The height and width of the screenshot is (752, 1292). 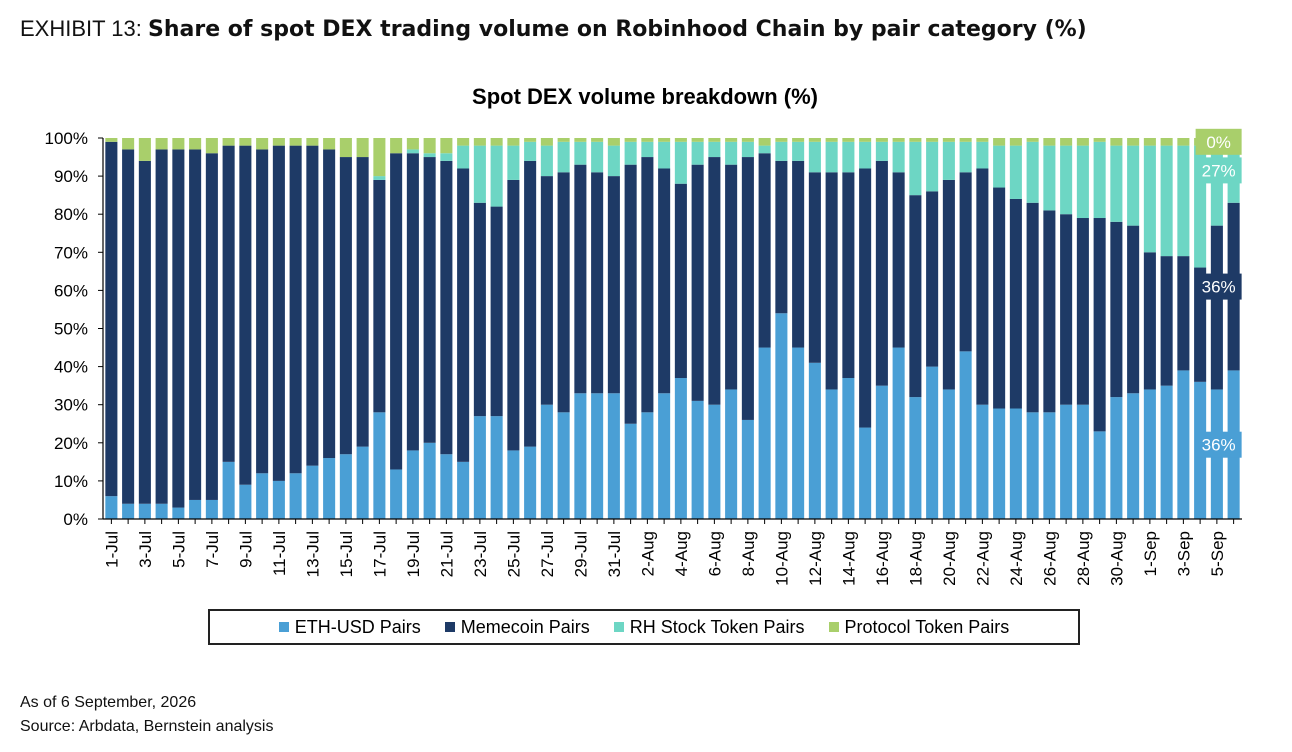 What do you see at coordinates (927, 626) in the screenshot?
I see `legend-label-protocol: Protocol Token Pairs` at bounding box center [927, 626].